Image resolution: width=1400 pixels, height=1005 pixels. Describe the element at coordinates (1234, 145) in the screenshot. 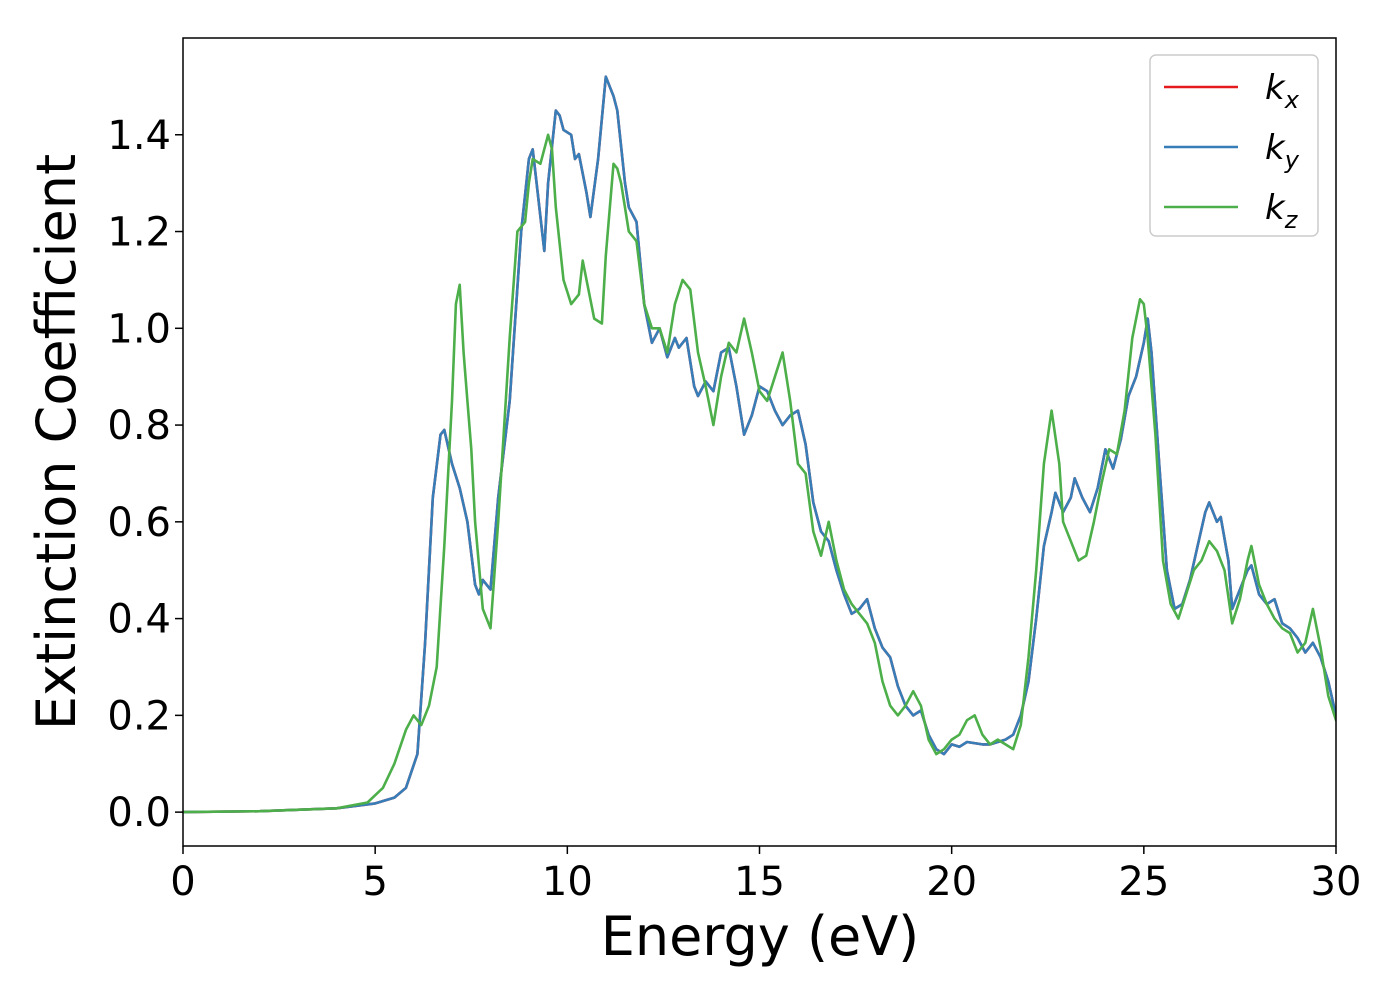

I see `legend-box` at that location.